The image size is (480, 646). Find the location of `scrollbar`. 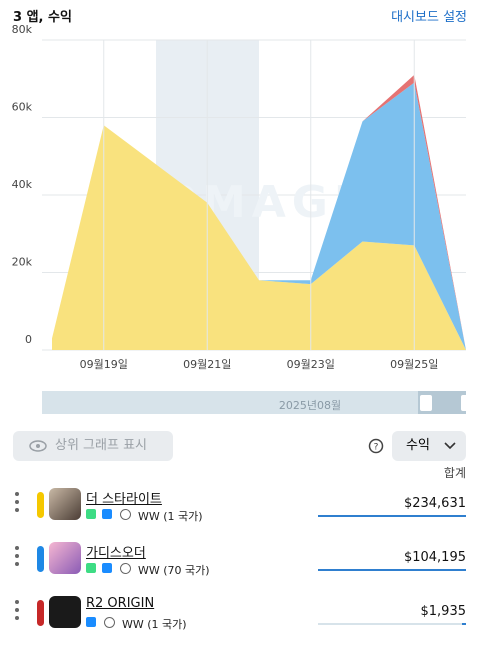

scrollbar is located at coordinates (254, 402).